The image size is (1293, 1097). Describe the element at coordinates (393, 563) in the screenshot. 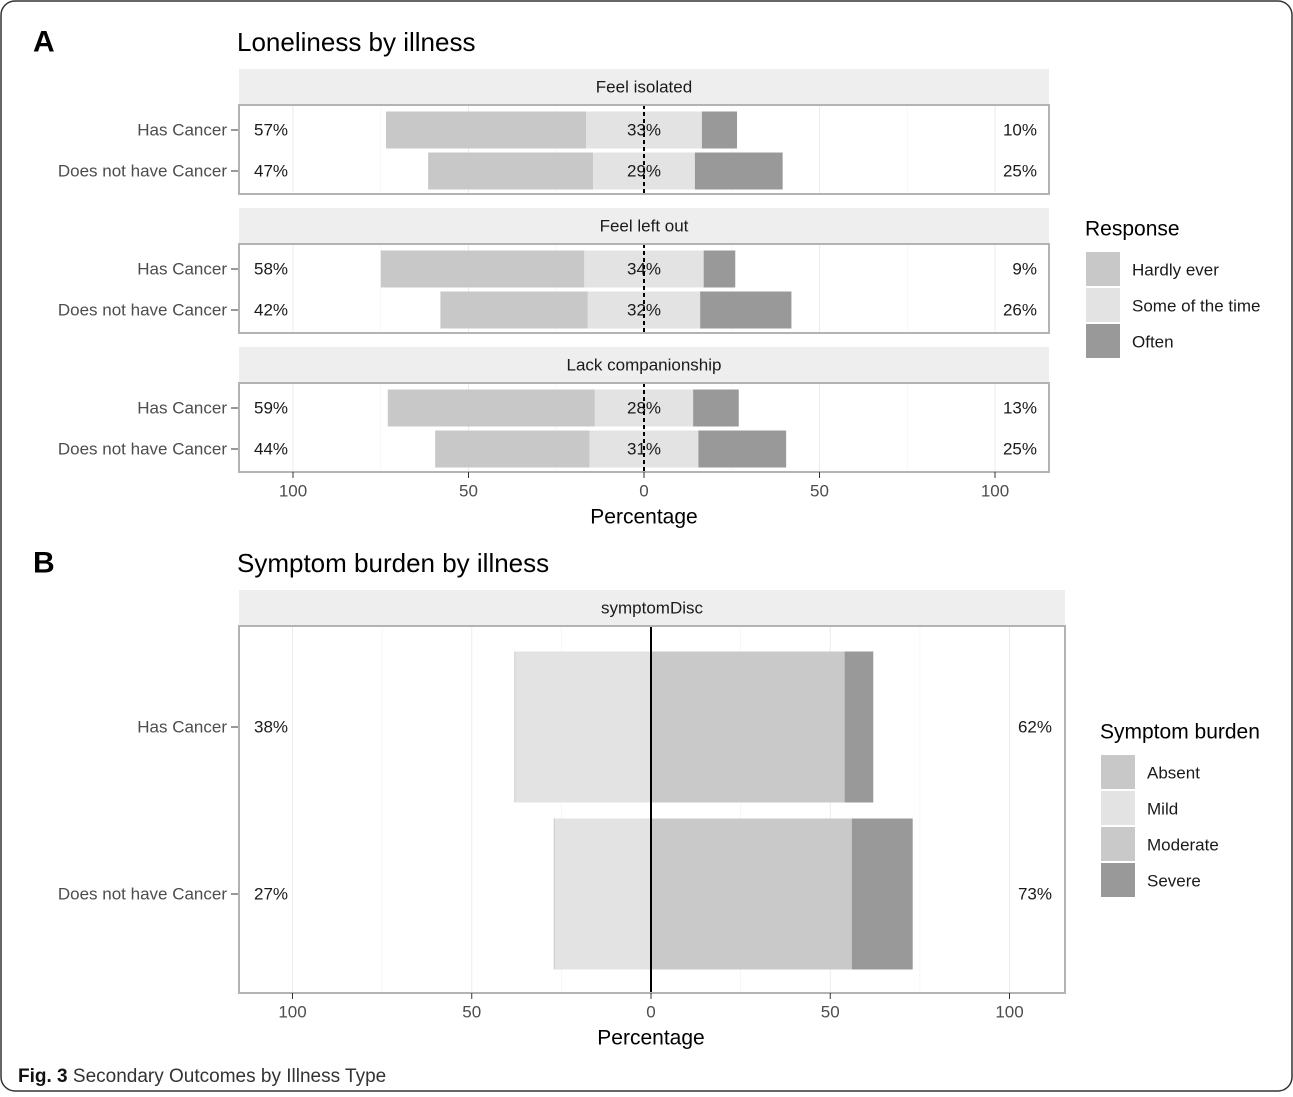

I see `panel-b-title: Symptom burden by illness` at that location.